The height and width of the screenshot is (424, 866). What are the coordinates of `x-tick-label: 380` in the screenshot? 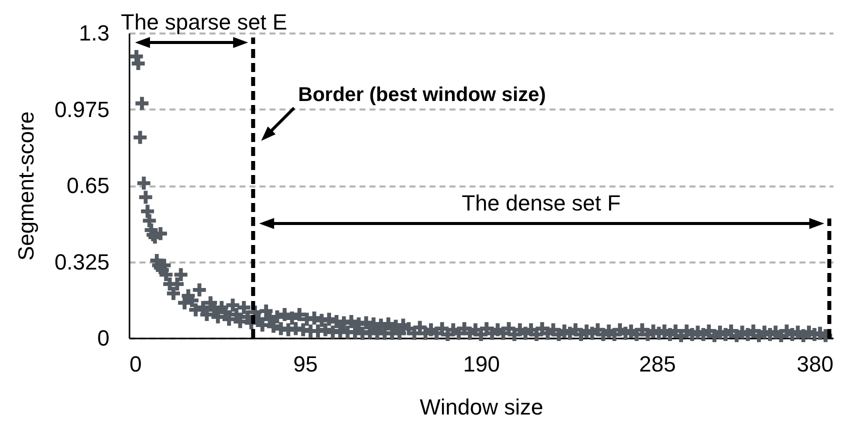 It's located at (815, 364).